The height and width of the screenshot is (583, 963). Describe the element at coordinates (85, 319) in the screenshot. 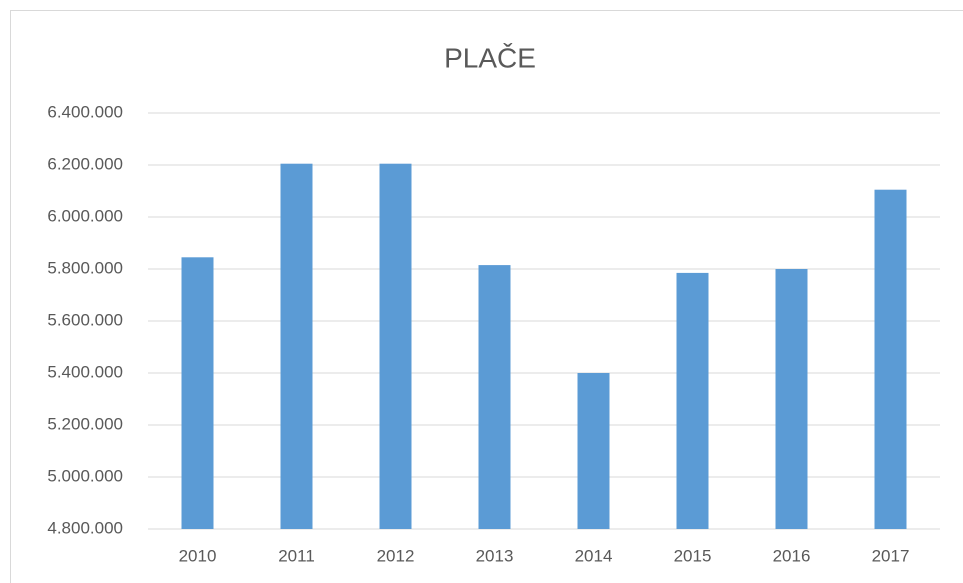

I see `y-tick-label: 5.600.000` at that location.